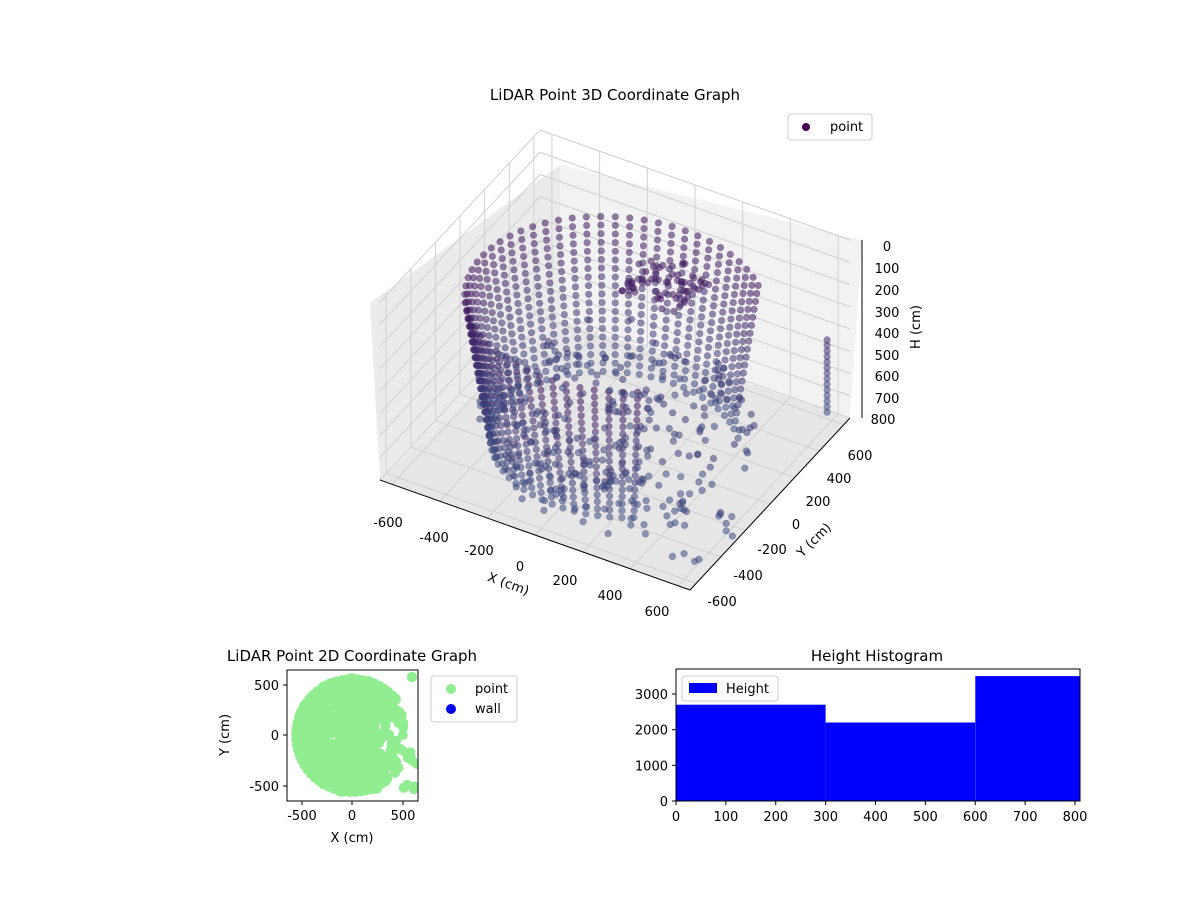 The height and width of the screenshot is (900, 1200). Describe the element at coordinates (747, 689) in the screenshot. I see `legend-histogram-label: Height` at that location.